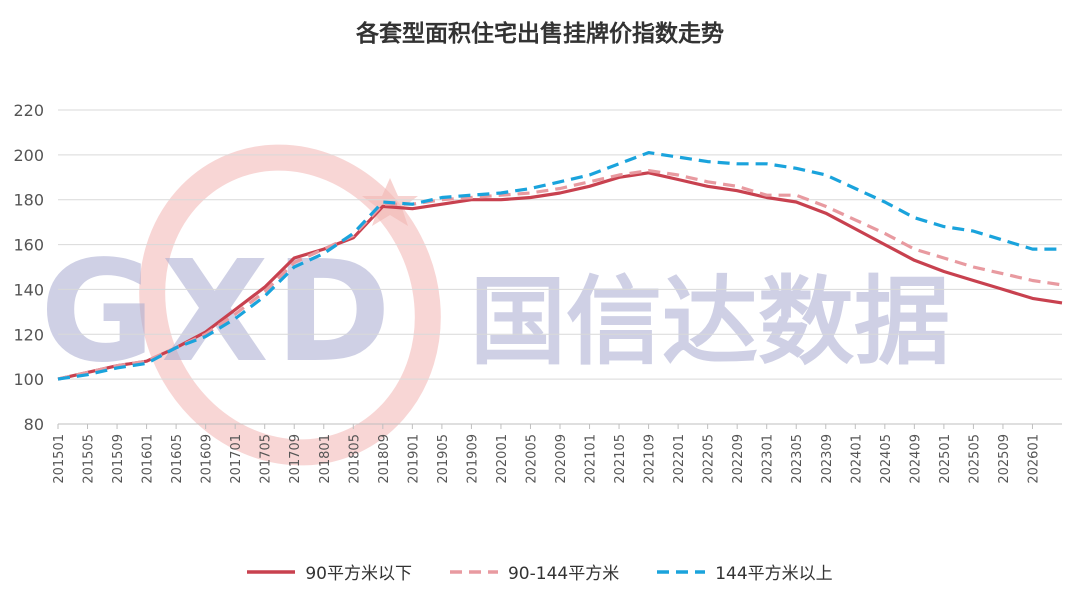 This screenshot has height=604, width=1080. I want to click on legend-label-under-90: 90平方米以下, so click(358, 574).